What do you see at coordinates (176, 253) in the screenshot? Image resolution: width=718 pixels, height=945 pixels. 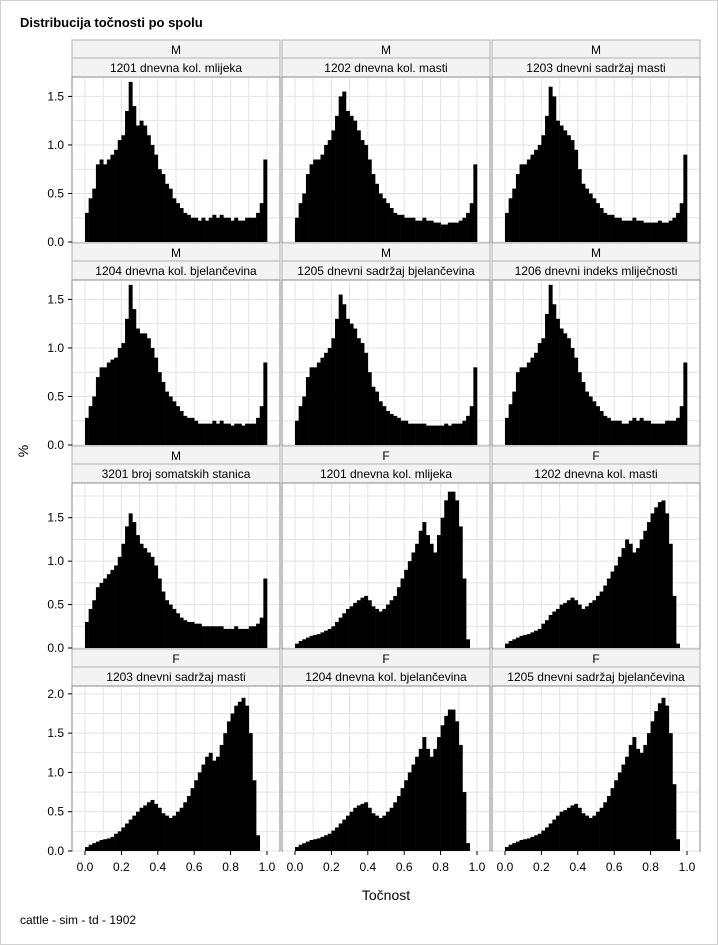 I see `panel-sex-label: M` at bounding box center [176, 253].